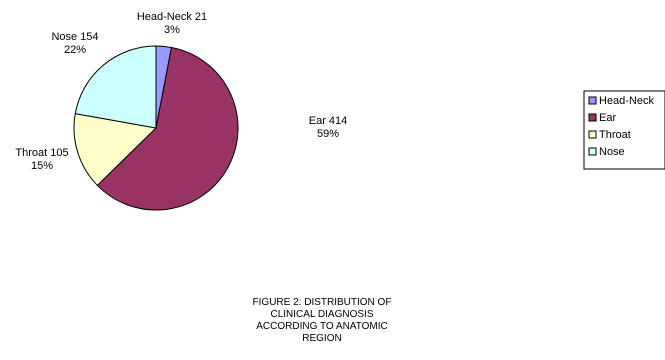  I want to click on pie-slice-ear, so click(167, 128).